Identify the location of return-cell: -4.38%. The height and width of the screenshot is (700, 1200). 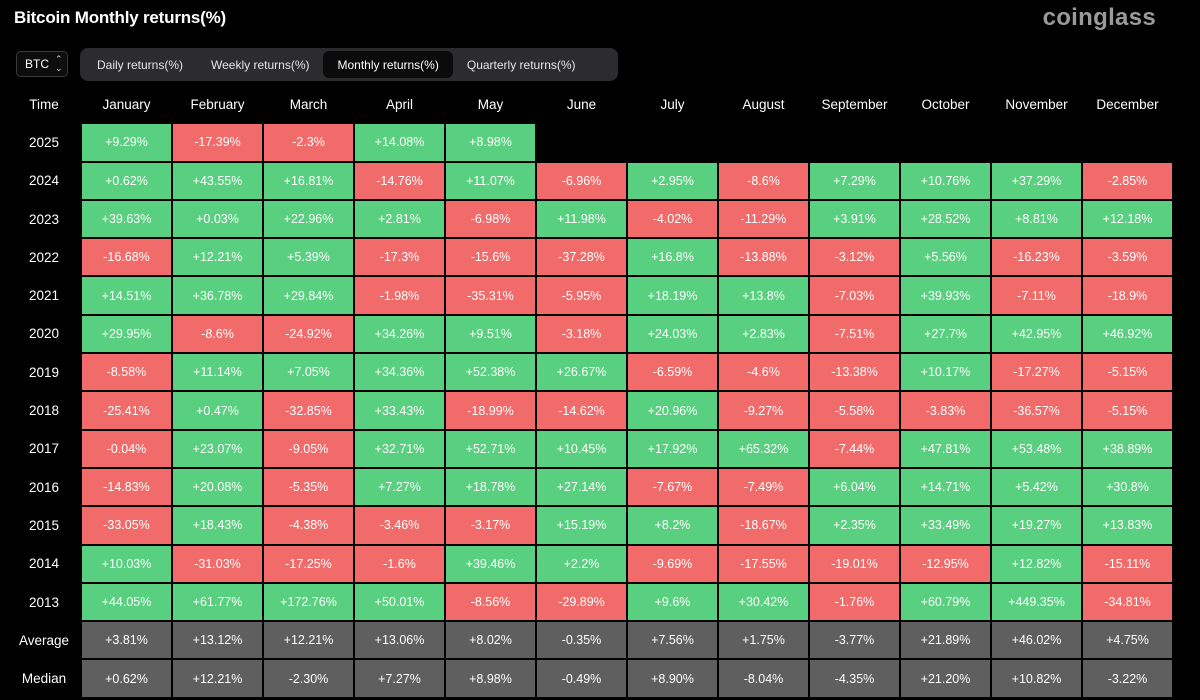
(308, 525).